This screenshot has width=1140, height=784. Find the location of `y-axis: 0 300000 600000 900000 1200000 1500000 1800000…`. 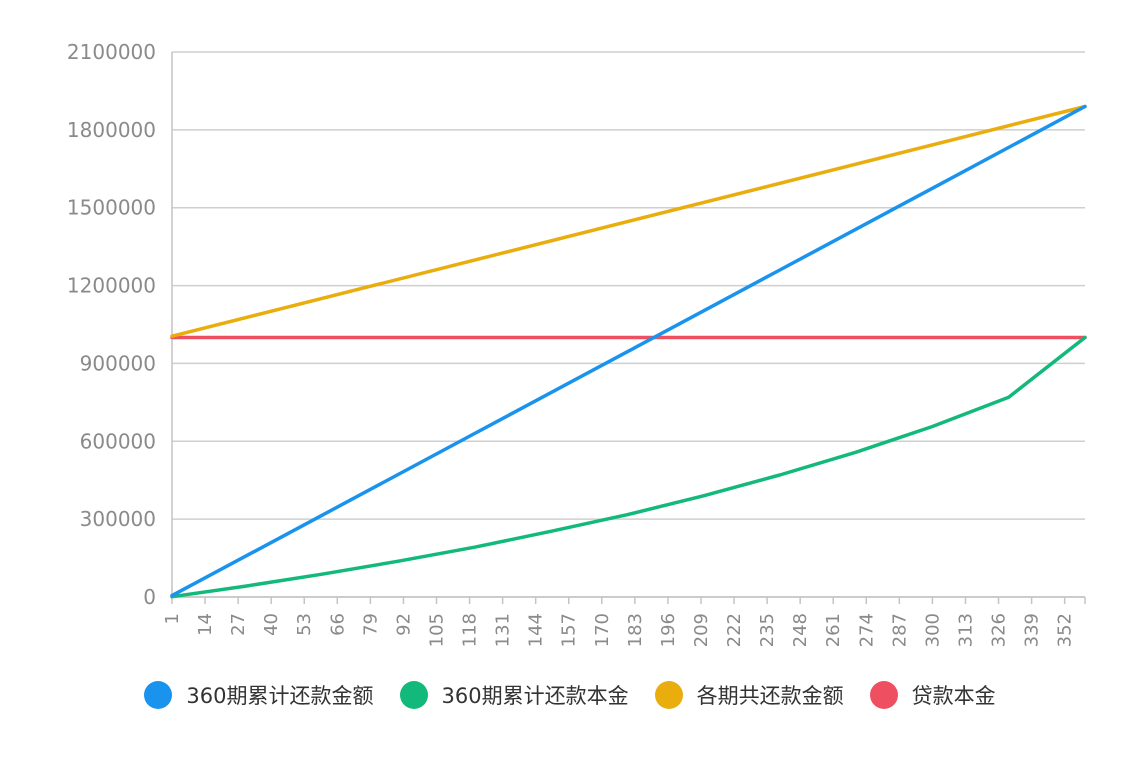

y-axis: 0 300000 600000 900000 1200000 1500000 1800000… is located at coordinates (111, 324).